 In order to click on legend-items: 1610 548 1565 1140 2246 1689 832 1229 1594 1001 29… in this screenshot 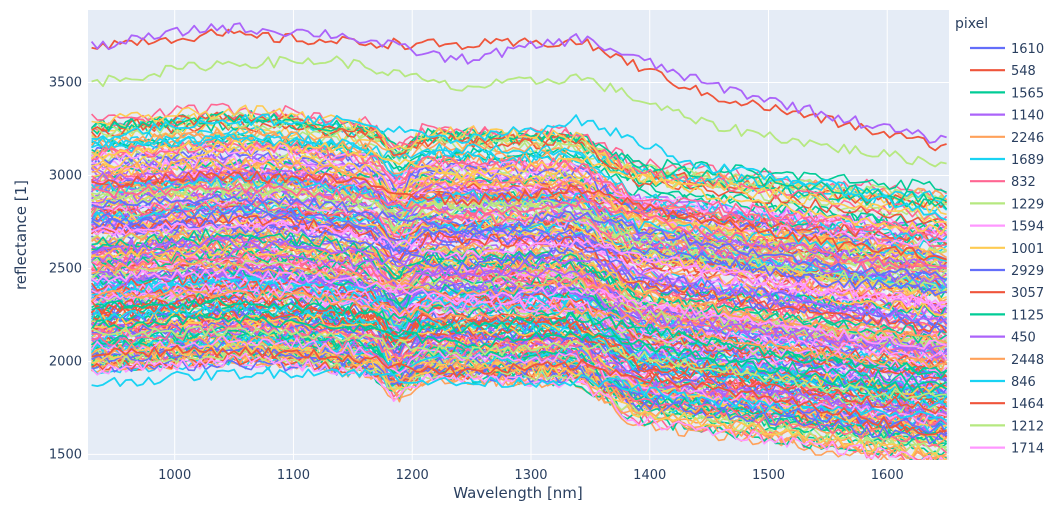, I will do `click(1007, 249)`.